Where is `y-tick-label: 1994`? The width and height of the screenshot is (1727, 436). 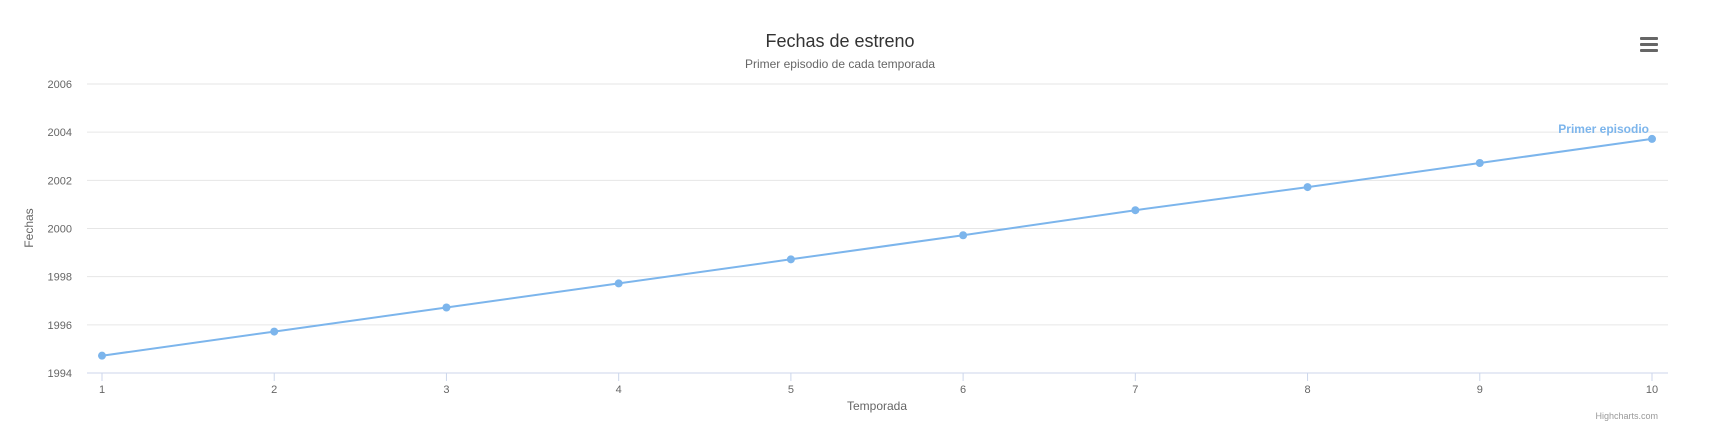
y-tick-label: 1994 is located at coordinates (60, 374).